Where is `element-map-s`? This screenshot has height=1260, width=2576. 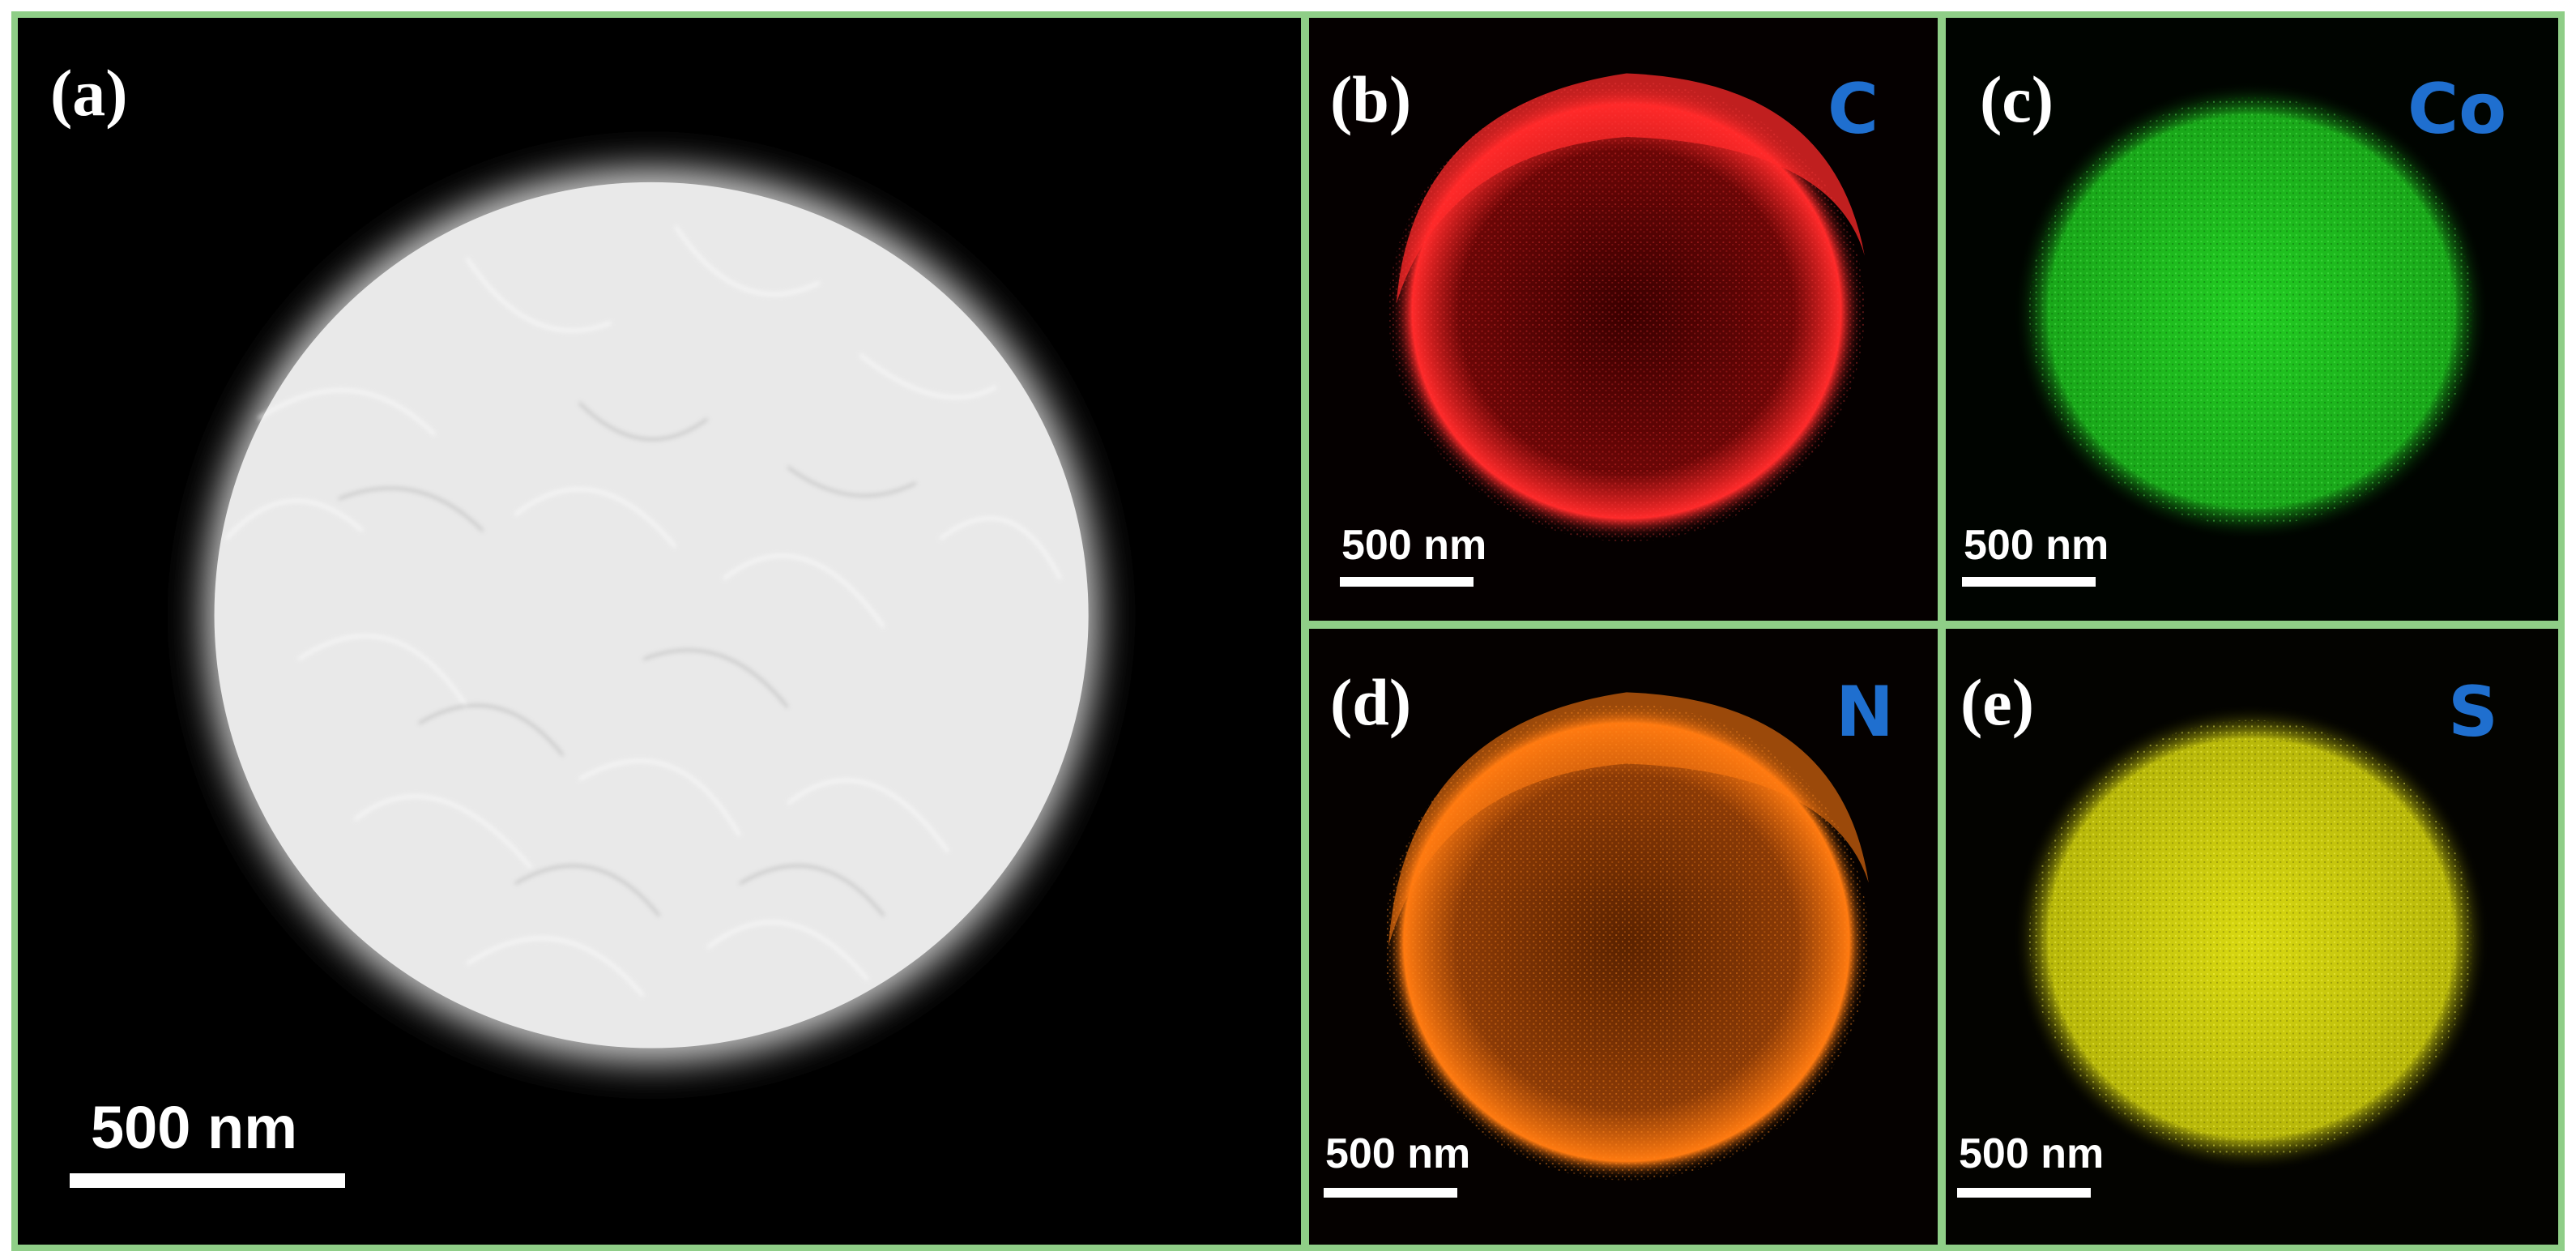 element-map-s is located at coordinates (2252, 937).